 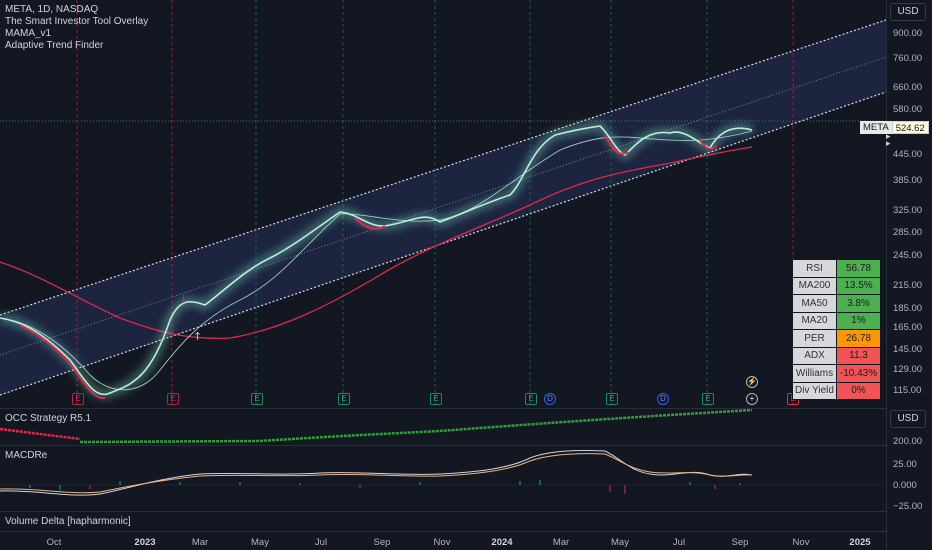 I want to click on price-tick: 165.00, so click(x=908, y=327).